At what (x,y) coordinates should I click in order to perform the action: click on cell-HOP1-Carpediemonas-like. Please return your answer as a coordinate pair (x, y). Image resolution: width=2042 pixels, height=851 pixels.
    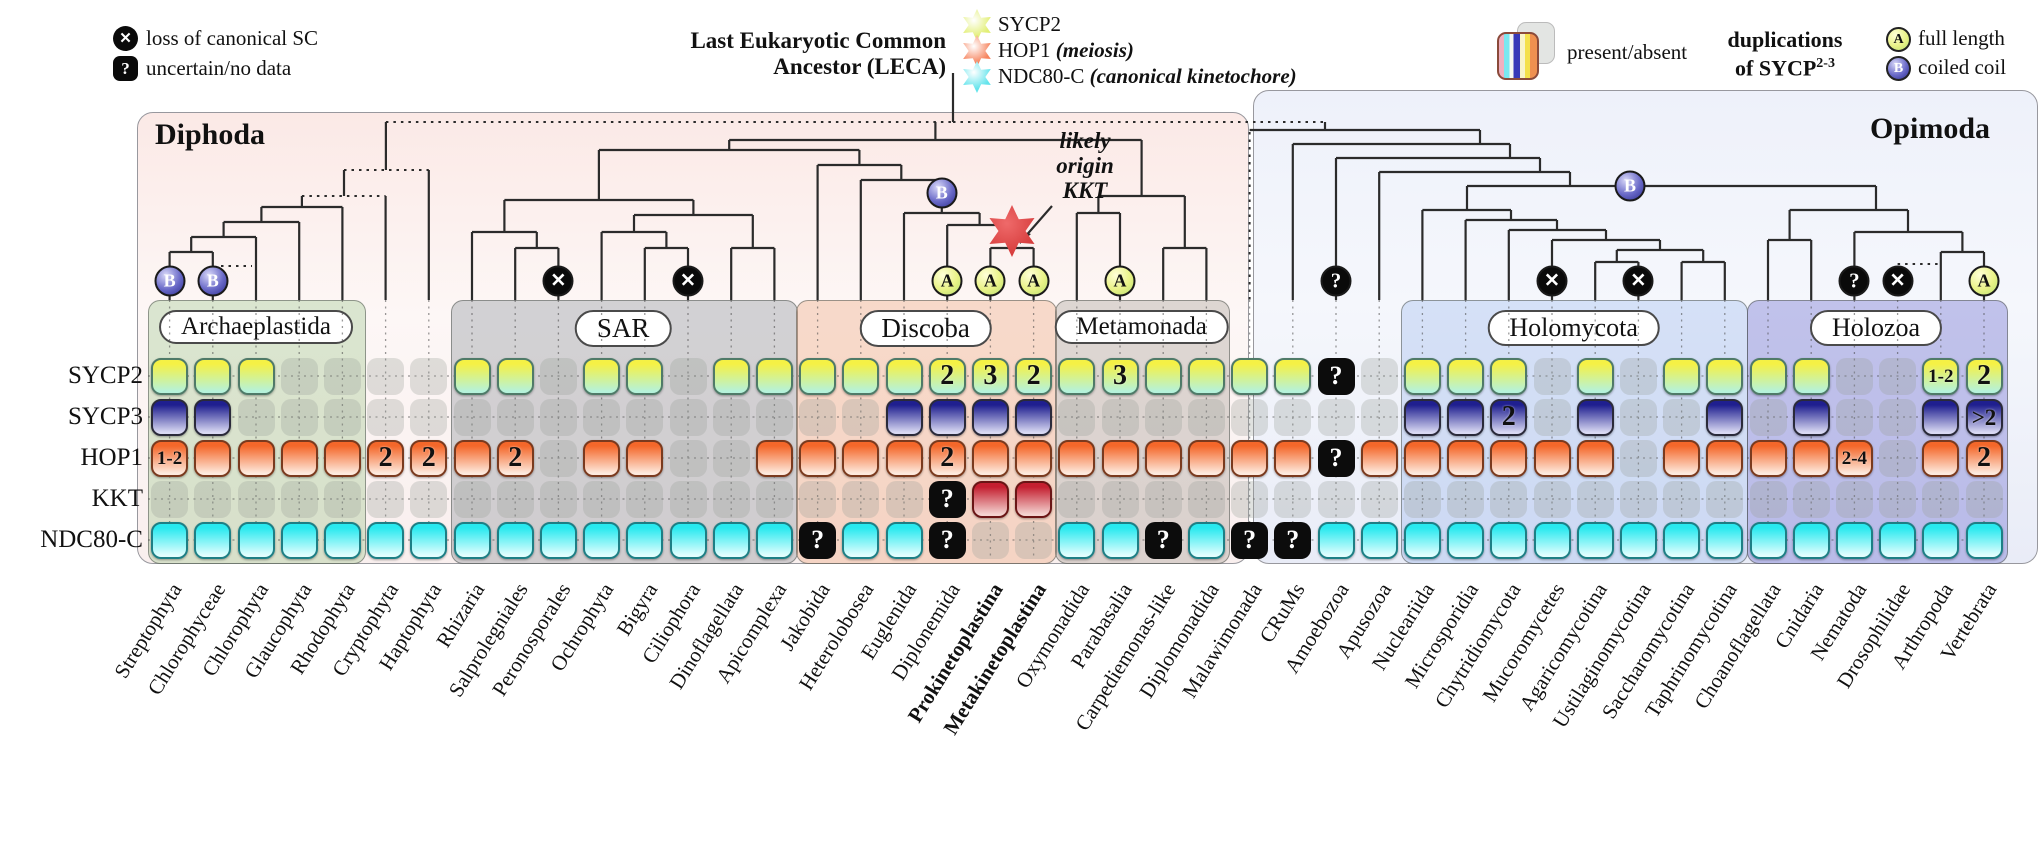
    Looking at the image, I should click on (1163, 458).